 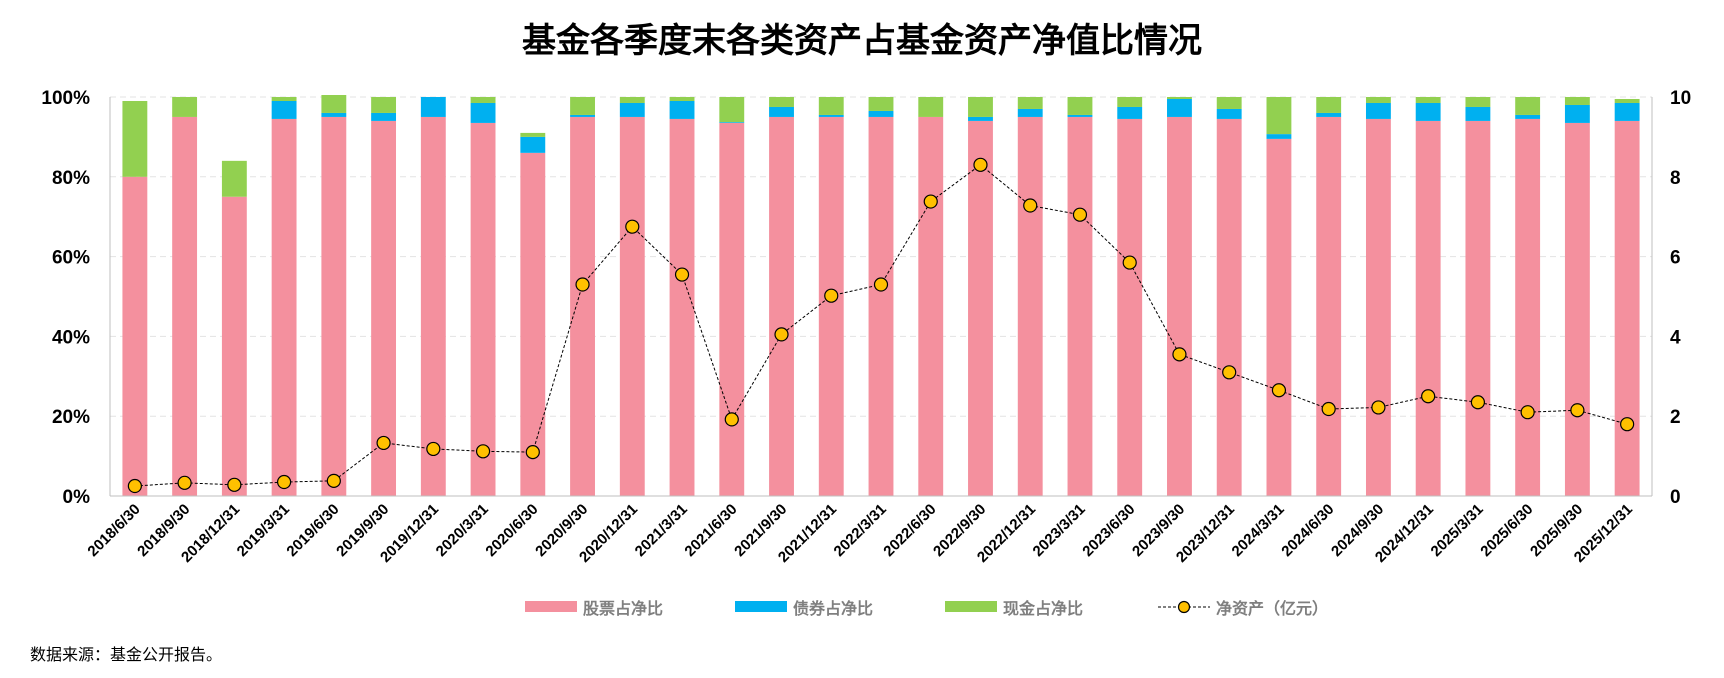 I want to click on x-tick: 2024/3/31, so click(x=1258, y=530).